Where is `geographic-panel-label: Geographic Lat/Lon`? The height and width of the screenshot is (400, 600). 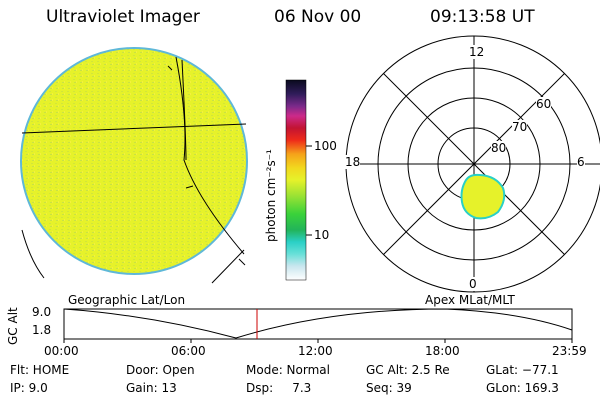 geographic-panel-label: Geographic Lat/Lon is located at coordinates (127, 300).